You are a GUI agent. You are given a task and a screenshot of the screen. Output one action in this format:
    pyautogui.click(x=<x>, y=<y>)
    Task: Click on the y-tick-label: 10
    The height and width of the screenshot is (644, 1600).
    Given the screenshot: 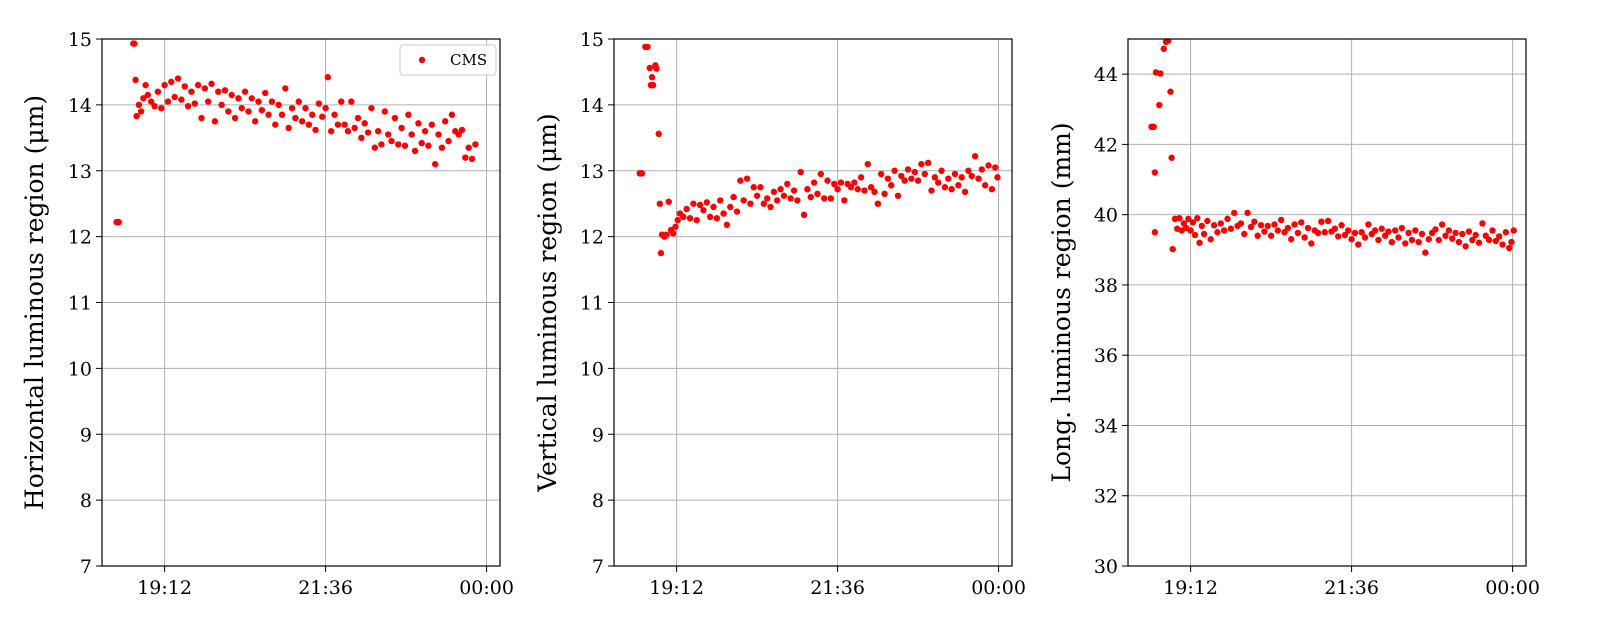 What is the action you would take?
    pyautogui.click(x=592, y=369)
    